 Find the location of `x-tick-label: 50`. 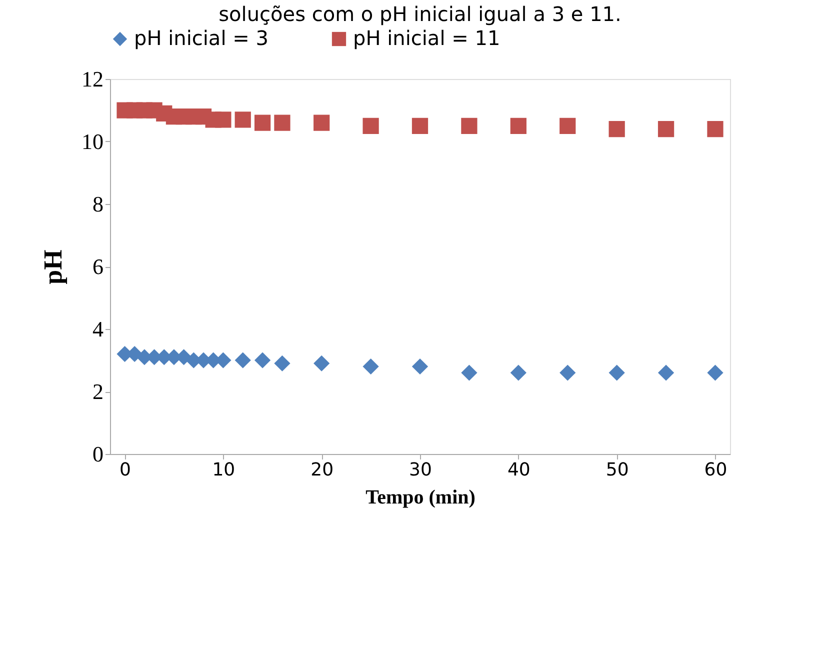

x-tick-label: 50 is located at coordinates (617, 470).